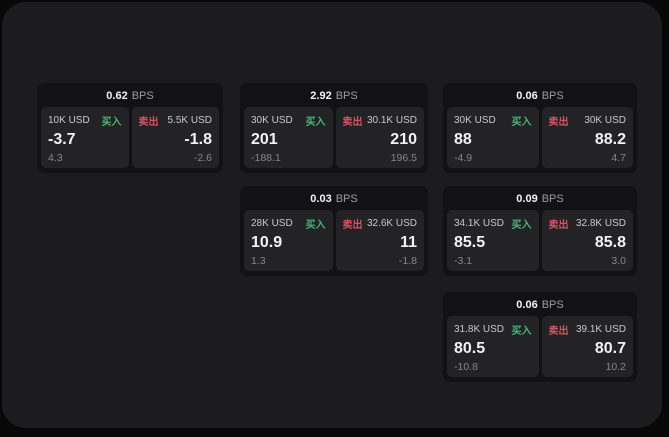 The height and width of the screenshot is (437, 669). What do you see at coordinates (117, 95) in the screenshot?
I see `bps-value: 0.62` at bounding box center [117, 95].